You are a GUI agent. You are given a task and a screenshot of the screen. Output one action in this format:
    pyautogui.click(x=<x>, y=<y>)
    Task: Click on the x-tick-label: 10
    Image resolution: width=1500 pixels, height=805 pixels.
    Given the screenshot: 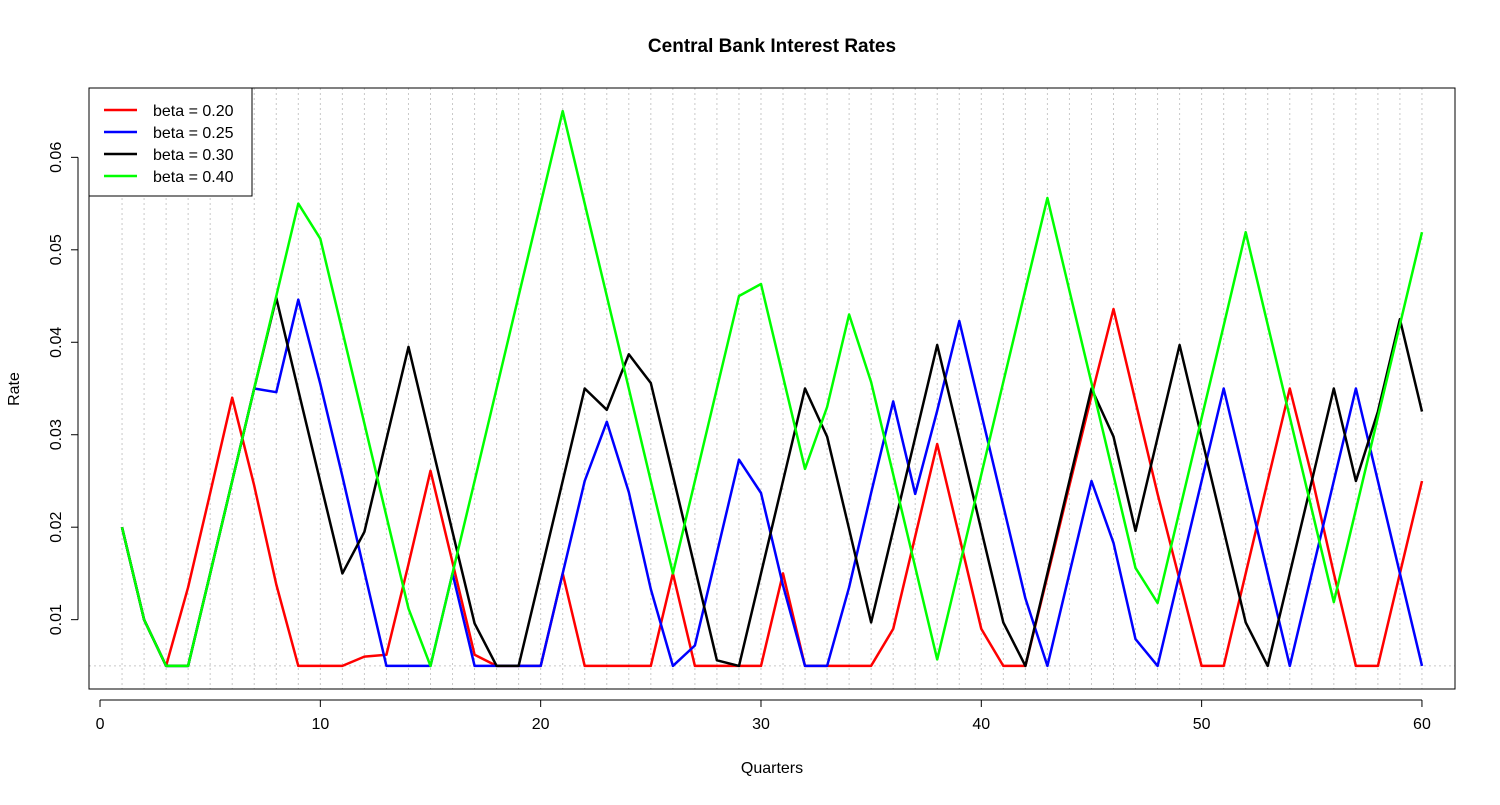 What is the action you would take?
    pyautogui.click(x=320, y=724)
    